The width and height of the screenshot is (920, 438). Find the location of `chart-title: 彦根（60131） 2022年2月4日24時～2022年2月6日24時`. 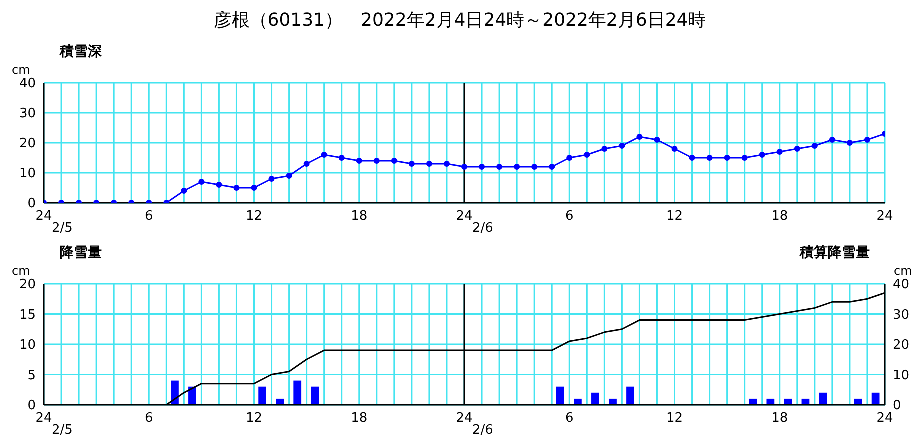

chart-title: 彦根（60131） 2022年2月4日24時～2022年2月6日24時 is located at coordinates (460, 20).